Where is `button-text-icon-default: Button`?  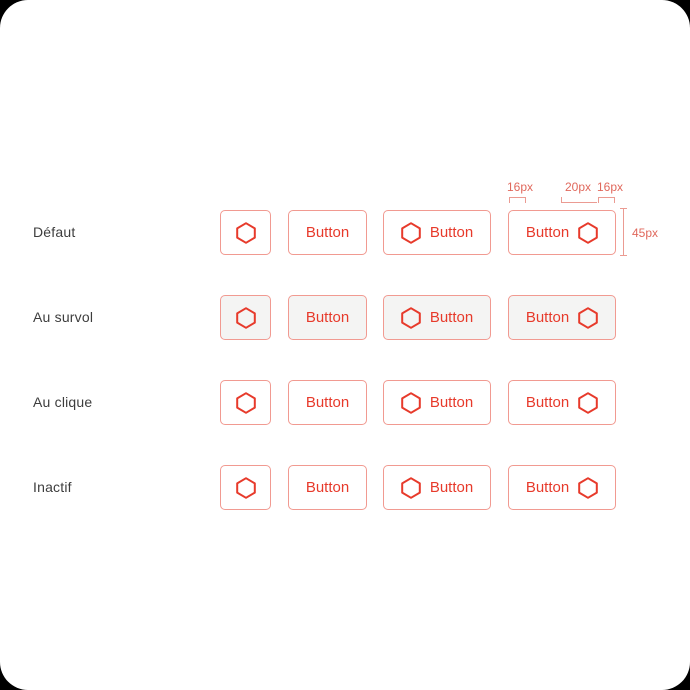 button-text-icon-default: Button is located at coordinates (562, 232).